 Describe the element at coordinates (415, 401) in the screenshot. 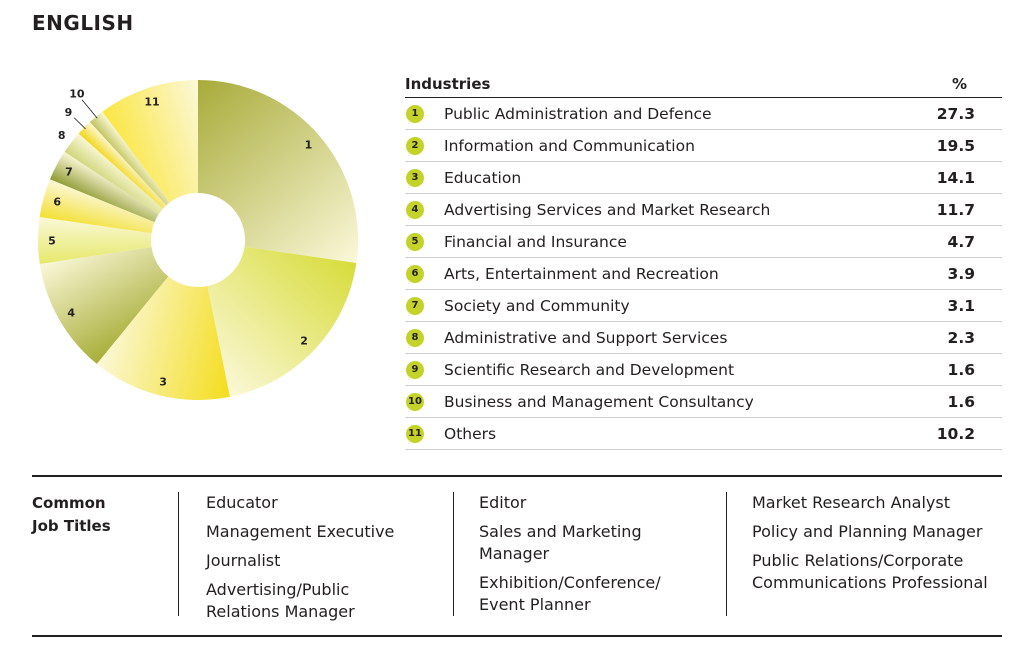

I see `row-number-badge: 10` at that location.